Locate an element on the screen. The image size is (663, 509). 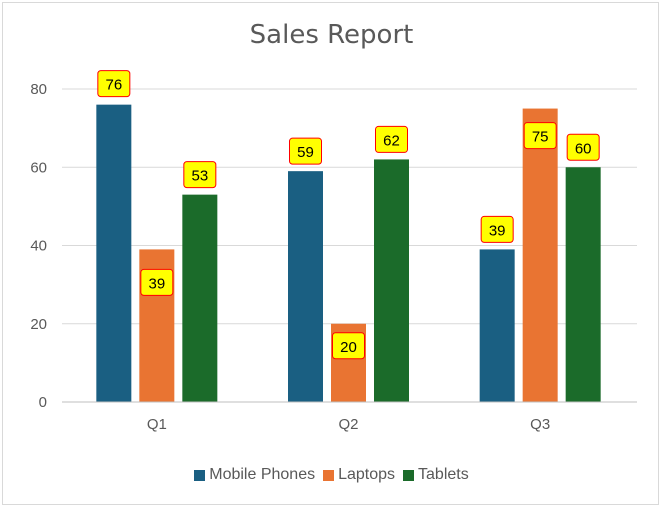
y-tick-label: 80 is located at coordinates (38, 89).